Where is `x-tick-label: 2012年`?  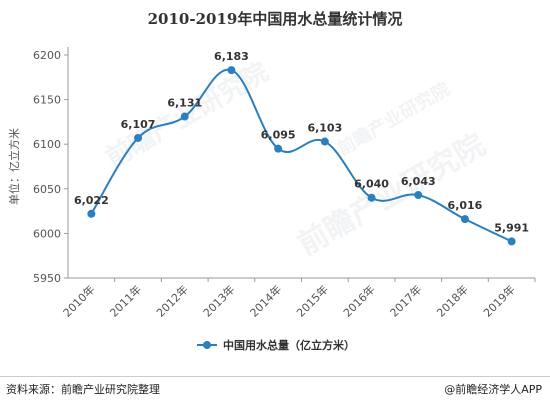
x-tick-label: 2012年 is located at coordinates (171, 300).